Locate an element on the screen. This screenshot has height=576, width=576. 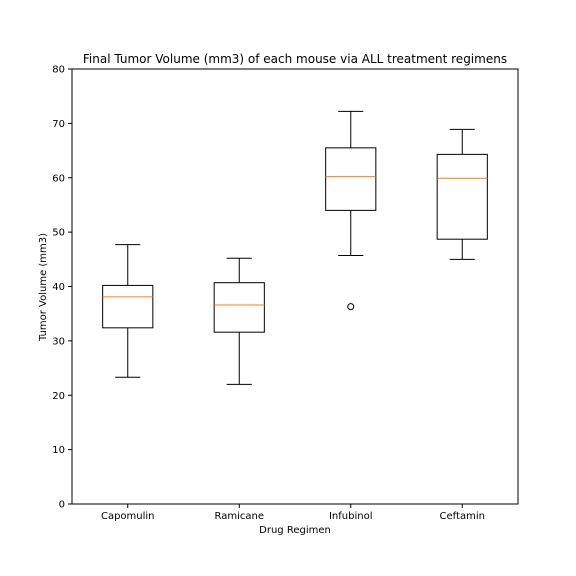
box-infubinol is located at coordinates (351, 210).